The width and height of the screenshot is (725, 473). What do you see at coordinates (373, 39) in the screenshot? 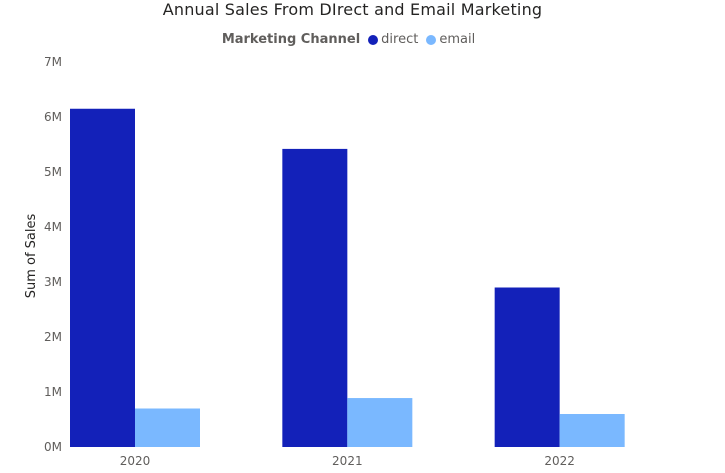
I see `legend-swatch-direct` at bounding box center [373, 39].